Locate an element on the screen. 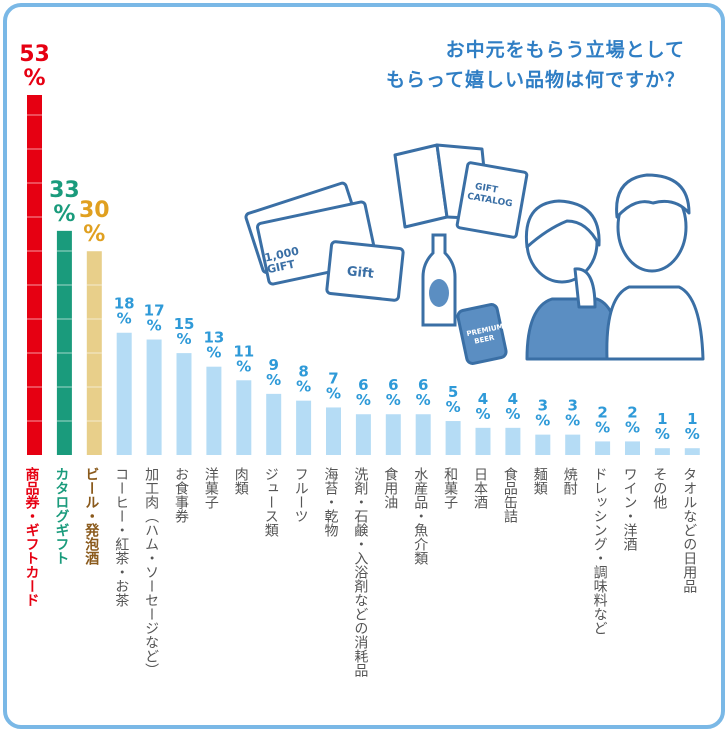  value-label: 8 is located at coordinates (303, 372).